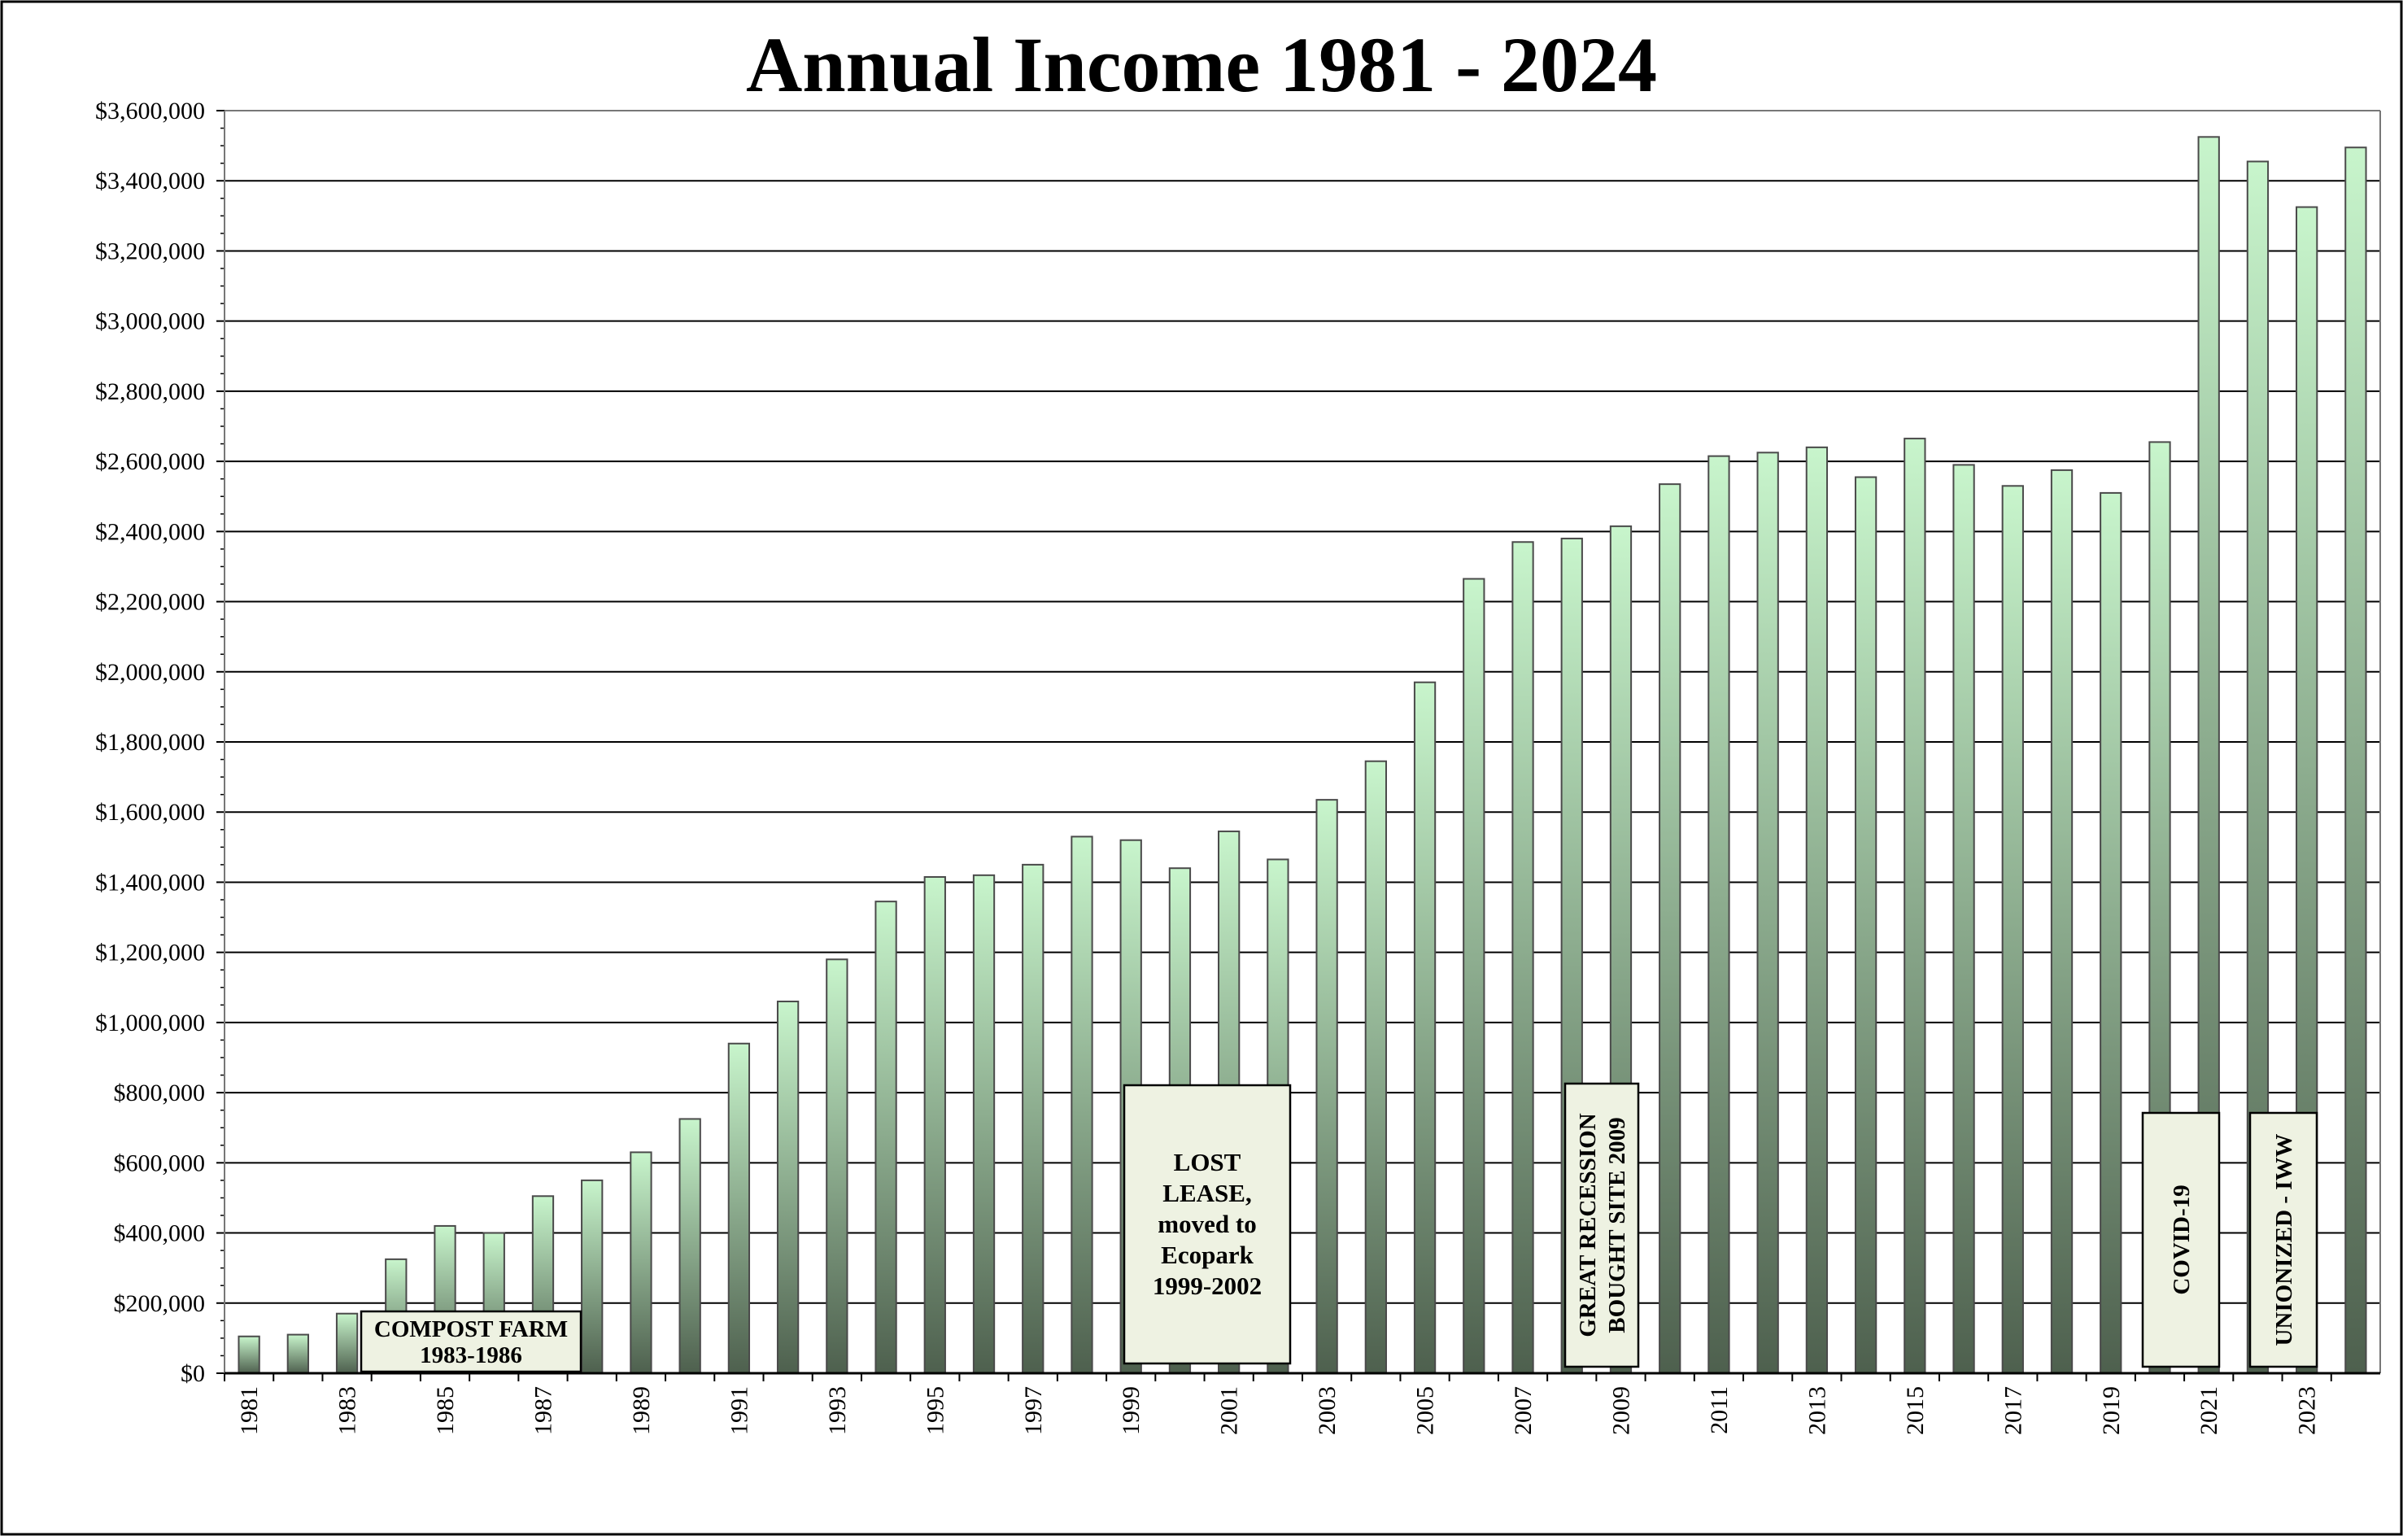 This screenshot has width=2403, height=1540. Describe the element at coordinates (935, 1124) in the screenshot. I see `bar-1995` at that location.